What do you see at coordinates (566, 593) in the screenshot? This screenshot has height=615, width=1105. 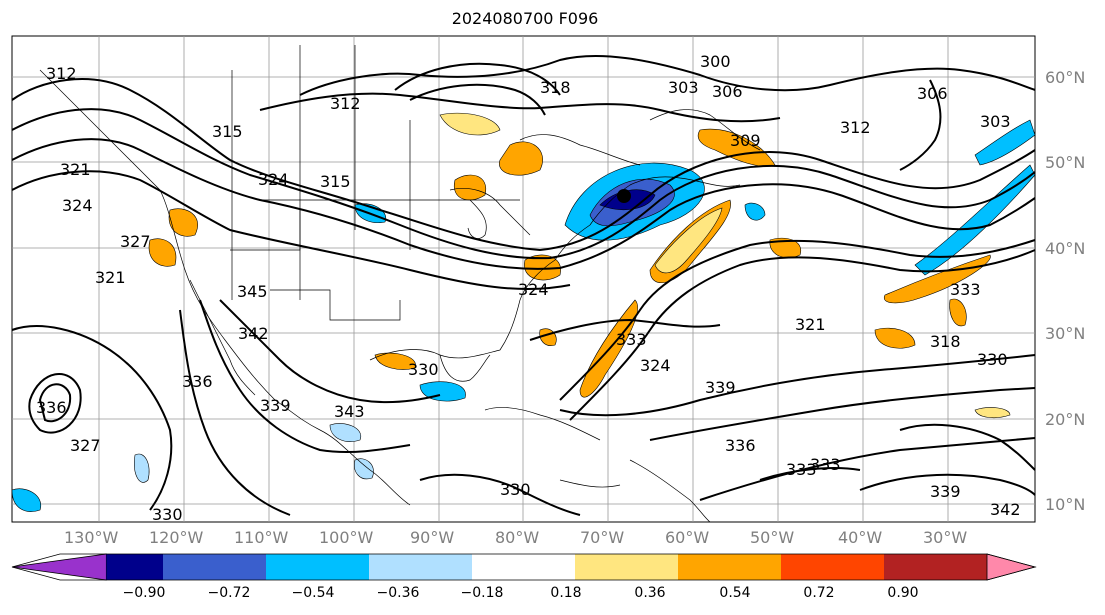 I see `colorbar-tick-label: 0.18` at bounding box center [566, 593].